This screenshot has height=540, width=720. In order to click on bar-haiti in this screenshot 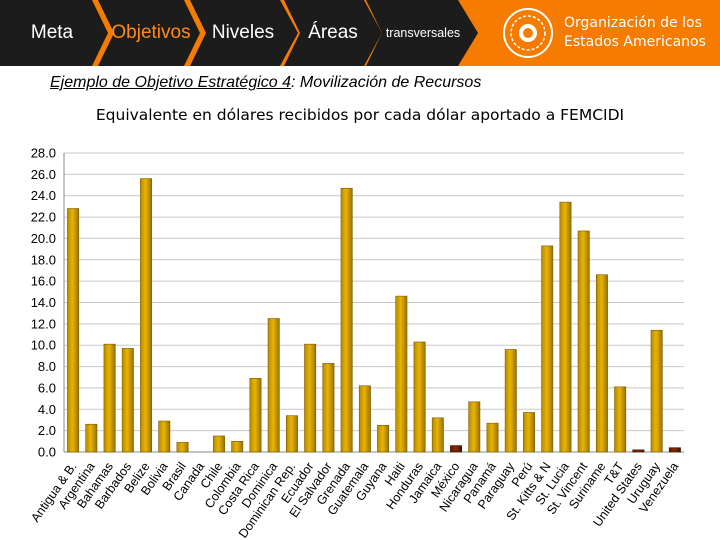, I will do `click(401, 374)`.